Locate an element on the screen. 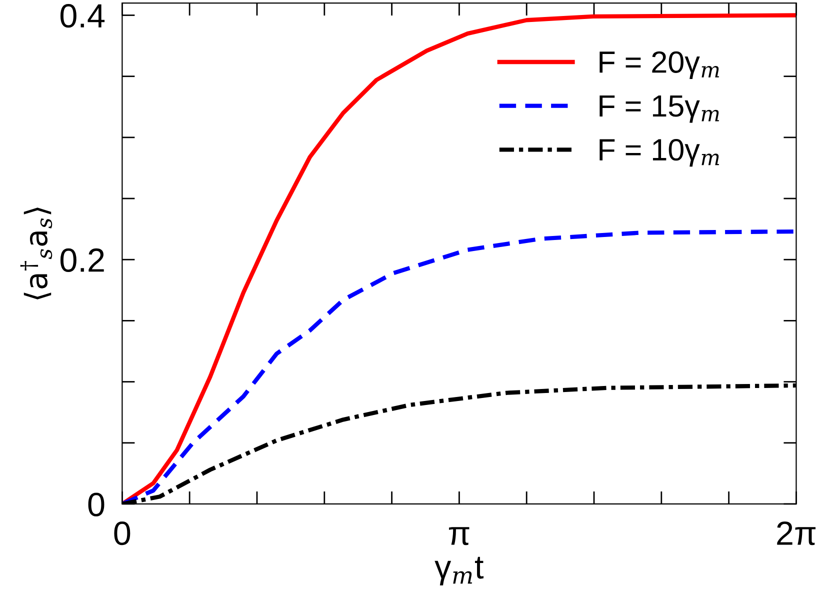 This screenshot has height=605, width=820. y-tick-label: 0.2 is located at coordinates (82, 260).